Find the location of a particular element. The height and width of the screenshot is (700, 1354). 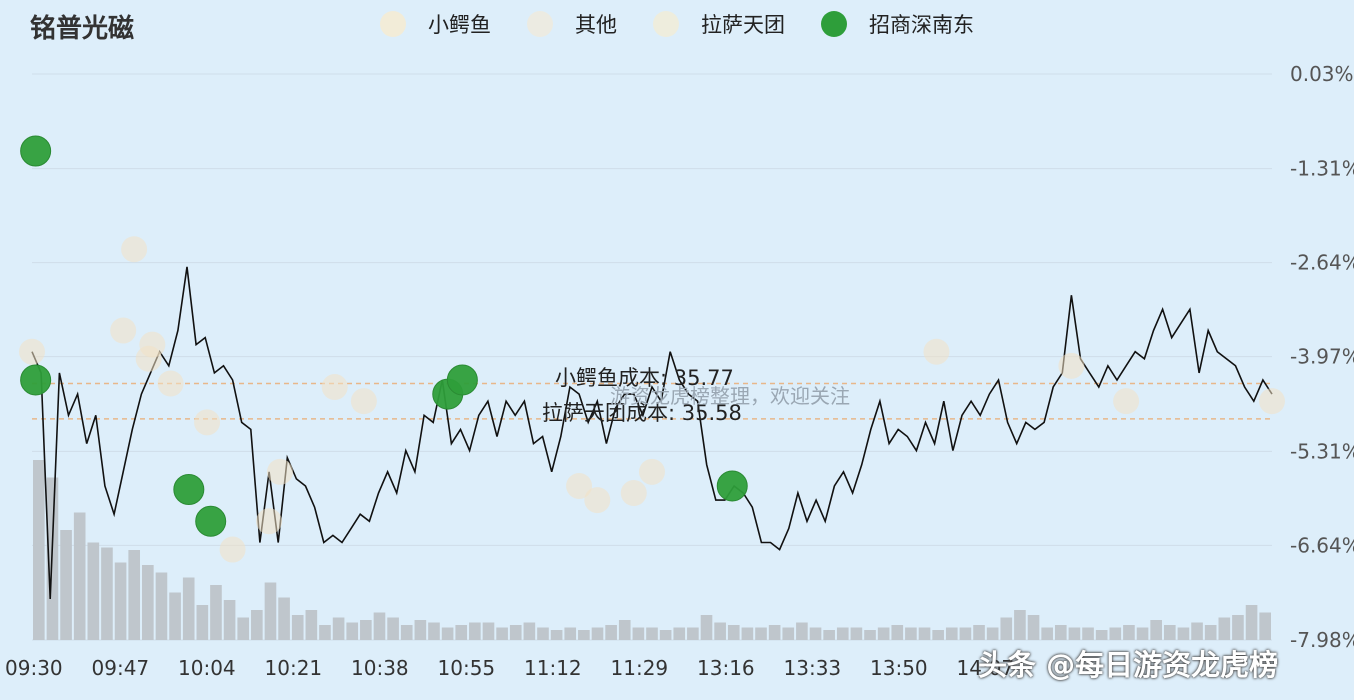

legend-swatch-zhaoshang is located at coordinates (834, 24).